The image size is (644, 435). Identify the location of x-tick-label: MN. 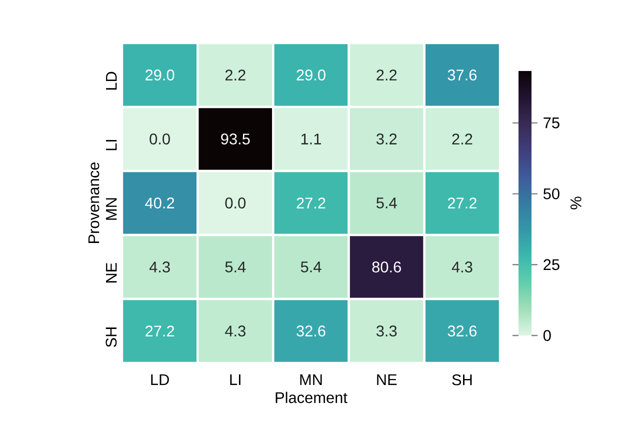
(311, 379).